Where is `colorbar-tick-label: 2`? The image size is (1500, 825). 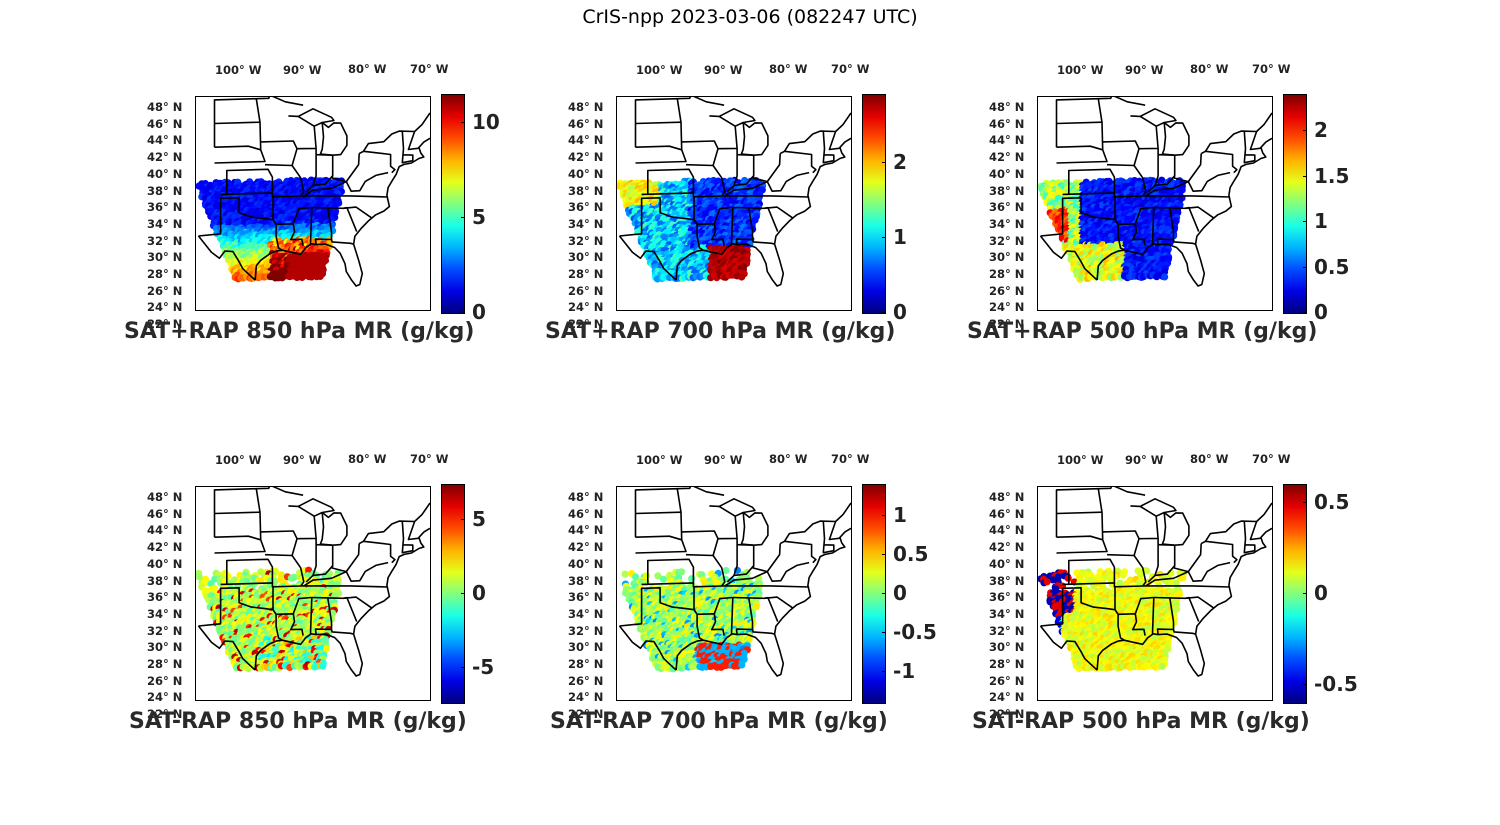 colorbar-tick-label: 2 is located at coordinates (1321, 130).